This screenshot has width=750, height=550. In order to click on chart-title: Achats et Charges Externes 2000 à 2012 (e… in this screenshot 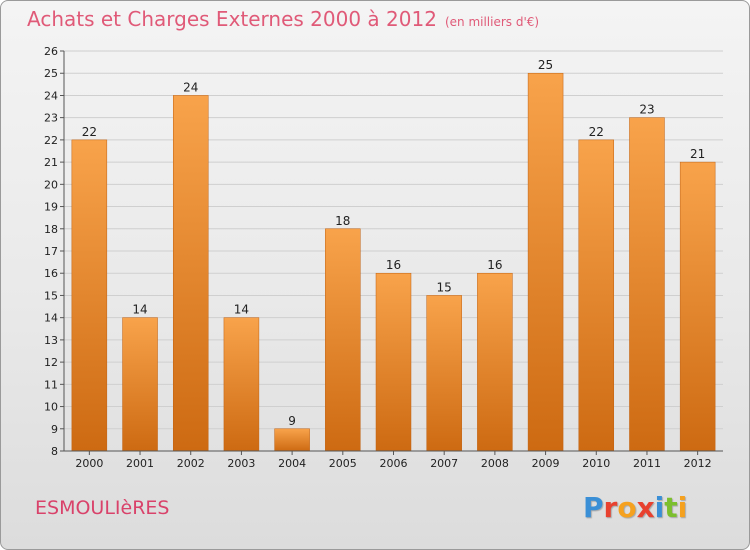, I will do `click(283, 19)`.